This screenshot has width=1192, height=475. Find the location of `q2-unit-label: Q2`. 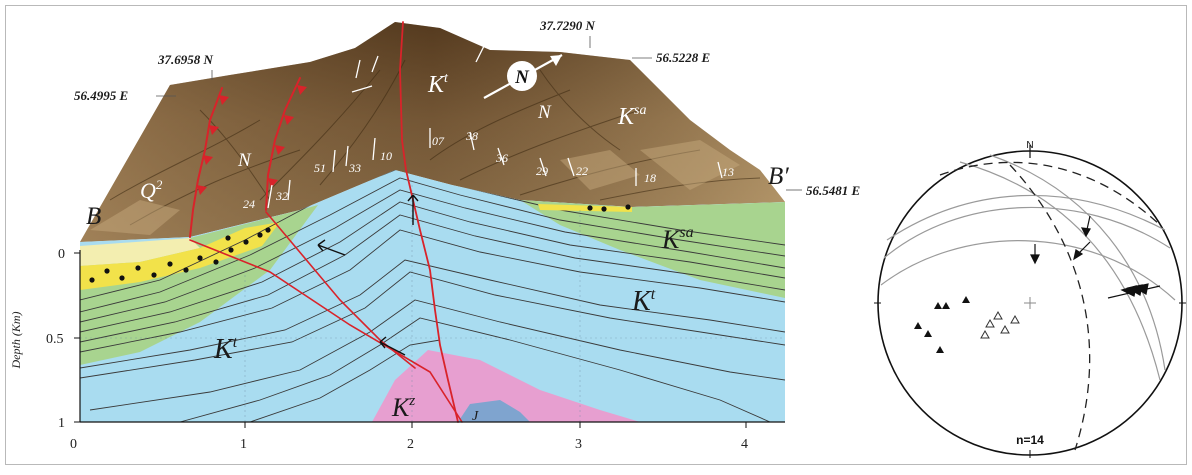

q2-unit-label: Q2 is located at coordinates (151, 190).